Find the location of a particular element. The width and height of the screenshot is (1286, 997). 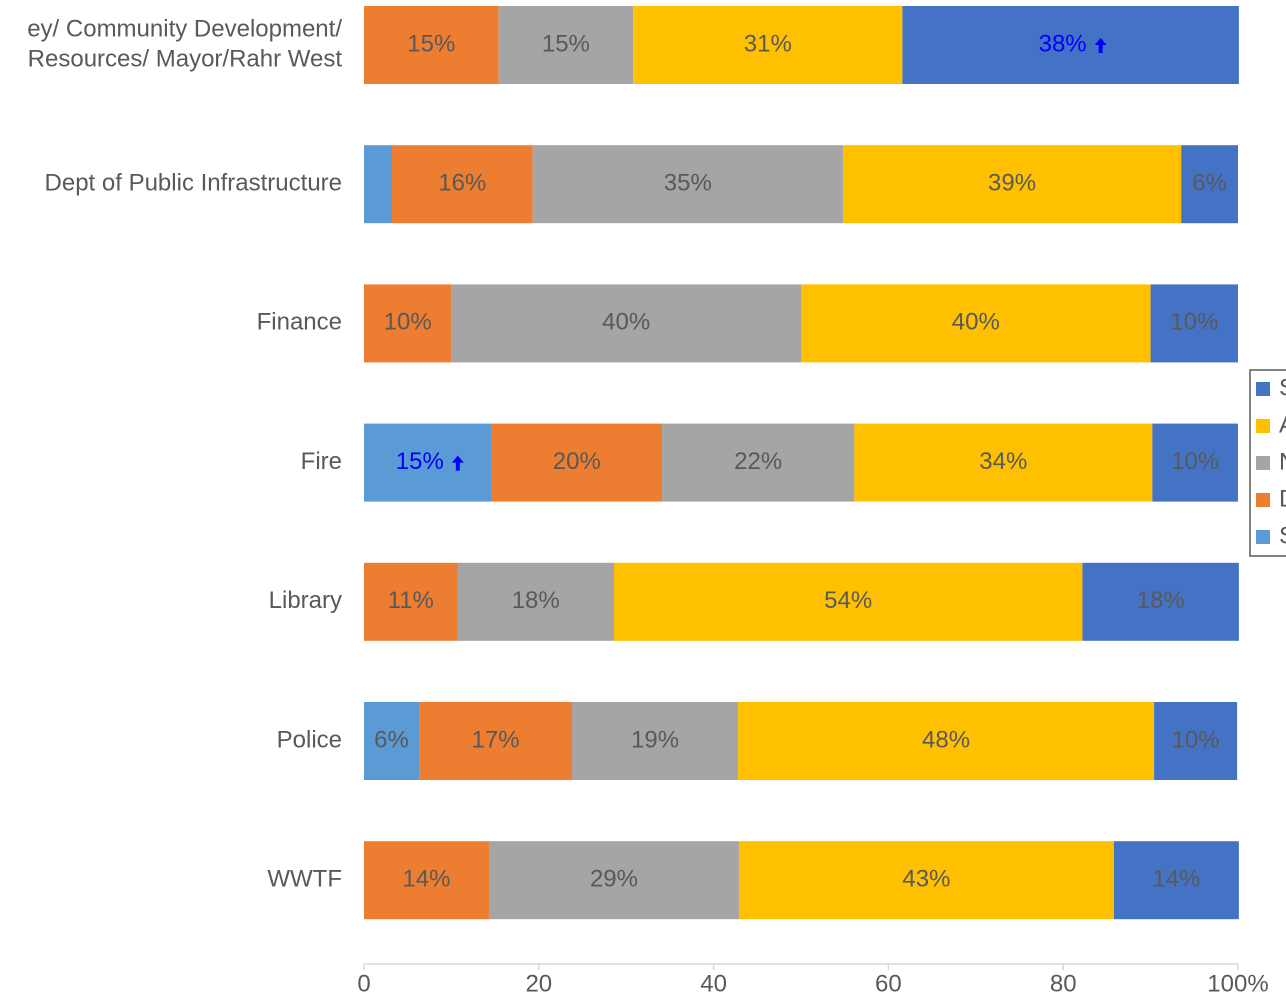

legend-label: Strongly Agree is located at coordinates (1282, 387).